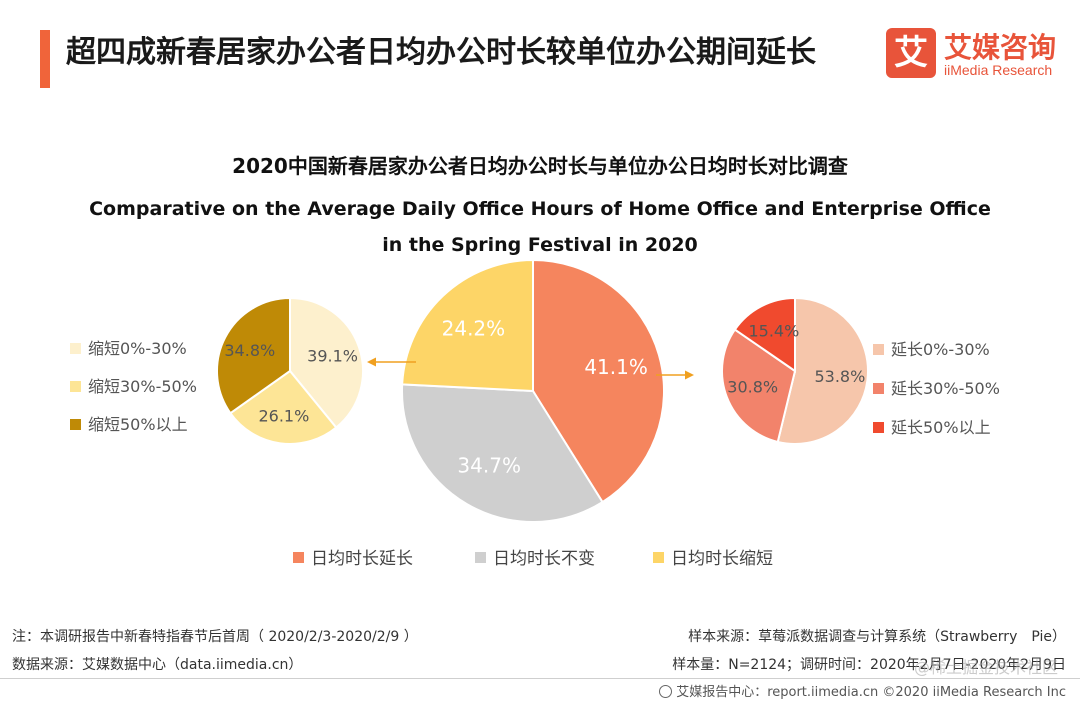 The height and width of the screenshot is (702, 1080). I want to click on right-legend-label-1: 延长30%-50%, so click(945, 388).